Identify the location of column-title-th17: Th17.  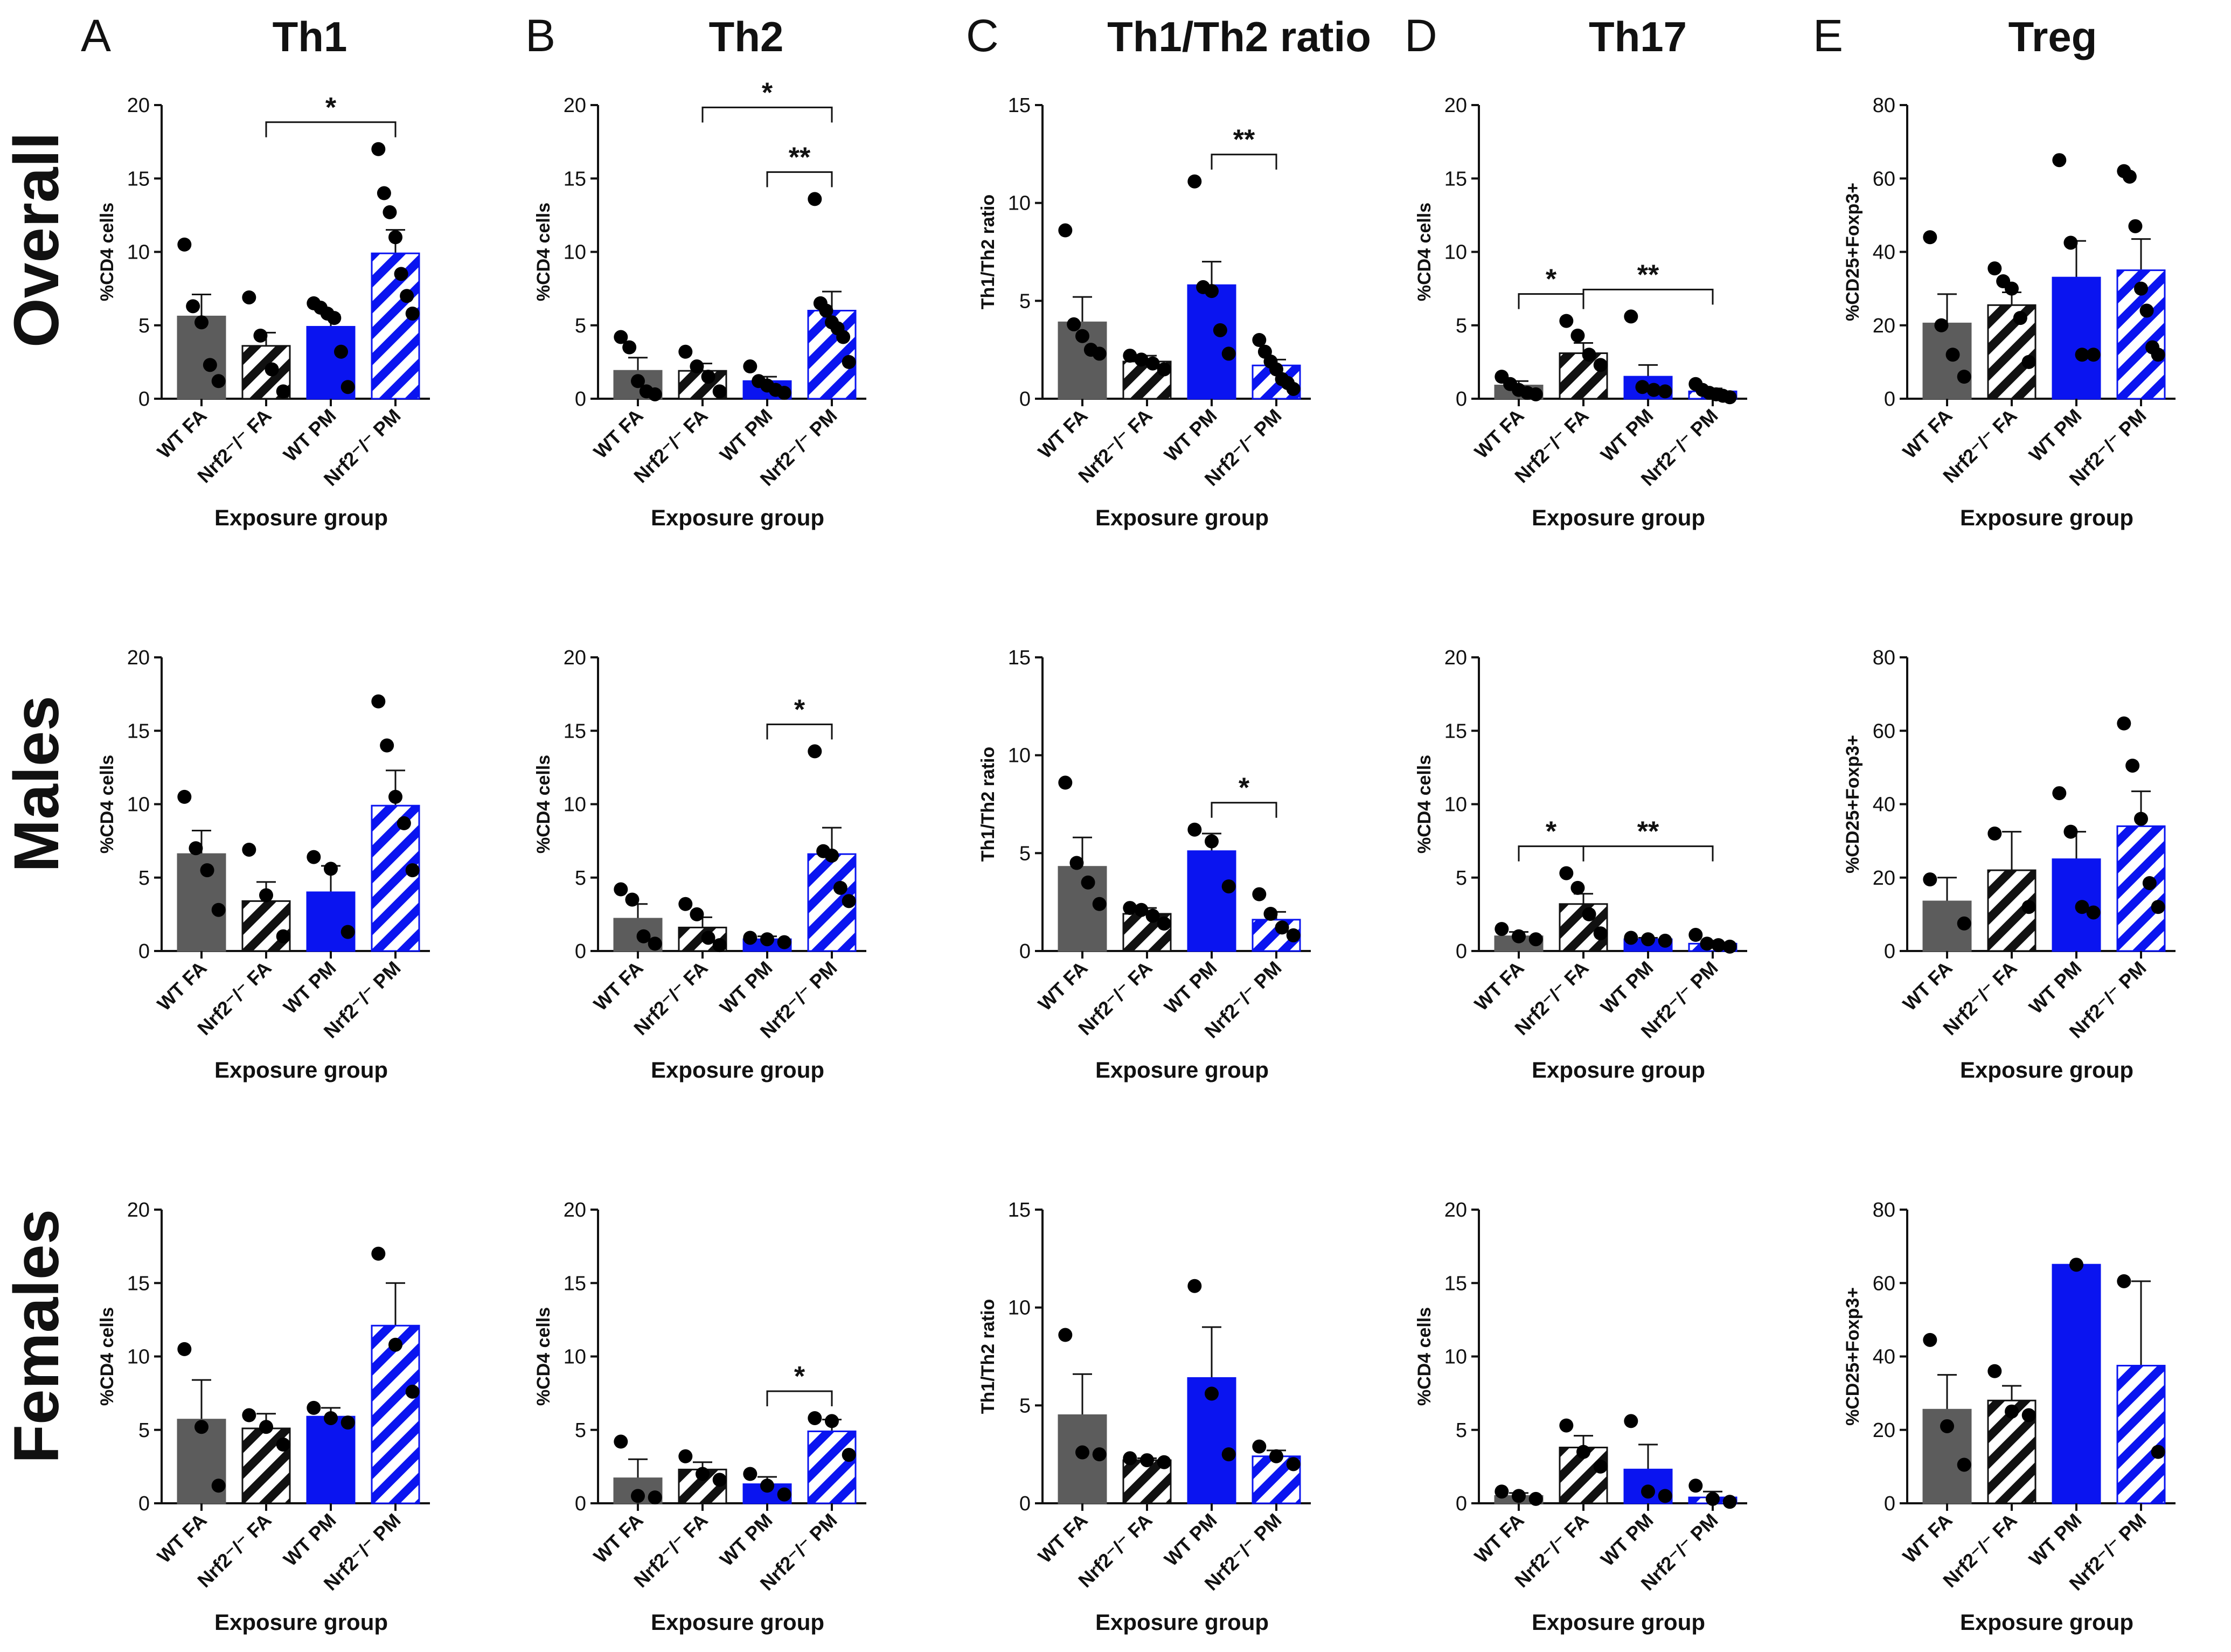
(1638, 36).